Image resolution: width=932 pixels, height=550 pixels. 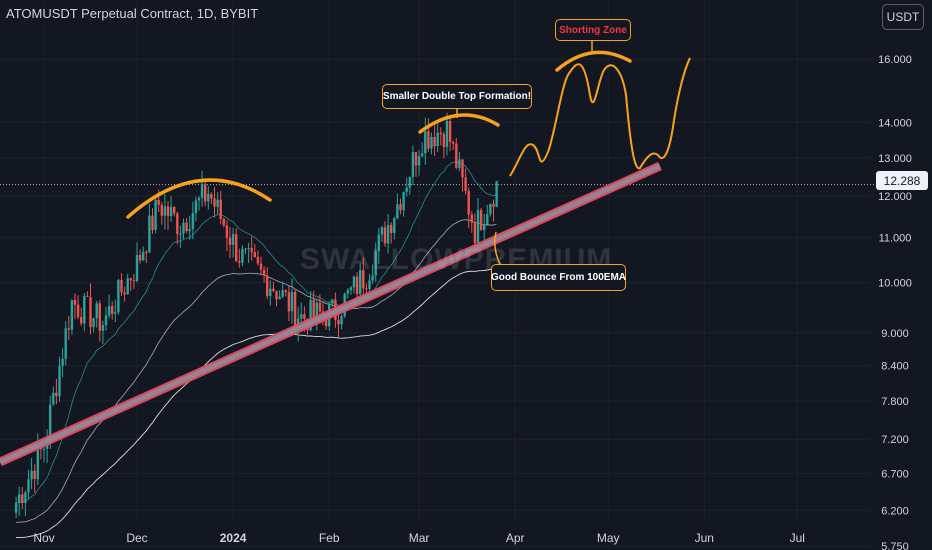 What do you see at coordinates (895, 545) in the screenshot?
I see `y-tick-label: 5.750` at bounding box center [895, 545].